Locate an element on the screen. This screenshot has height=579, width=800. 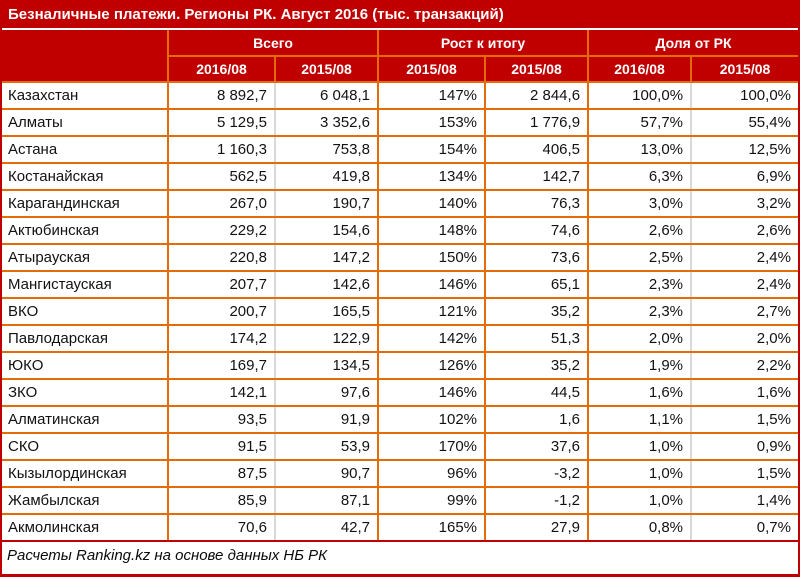
total-2015-cell: 134,5 is located at coordinates (327, 366).